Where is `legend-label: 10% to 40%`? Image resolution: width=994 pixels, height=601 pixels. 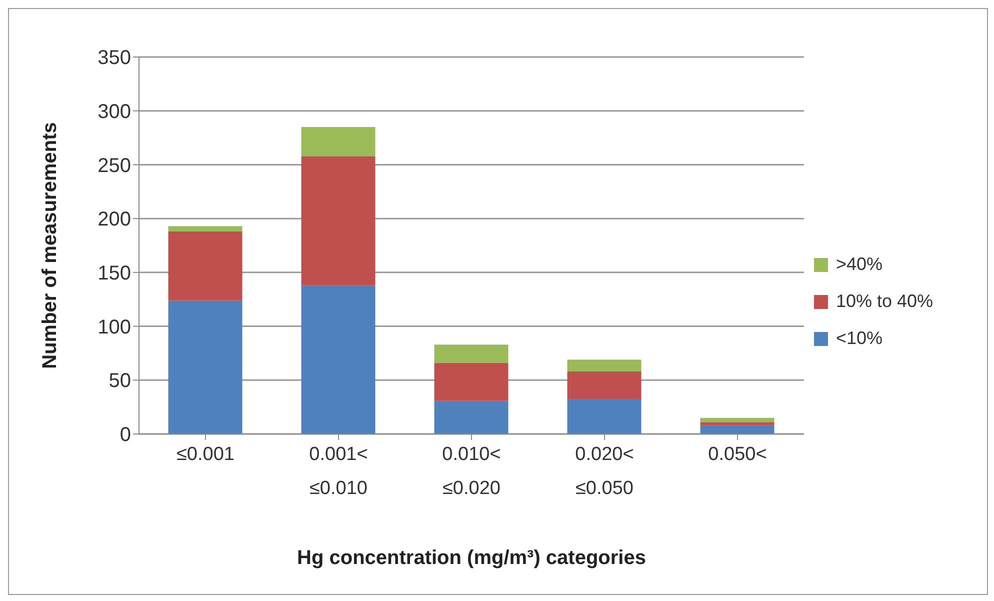 legend-label: 10% to 40% is located at coordinates (885, 301).